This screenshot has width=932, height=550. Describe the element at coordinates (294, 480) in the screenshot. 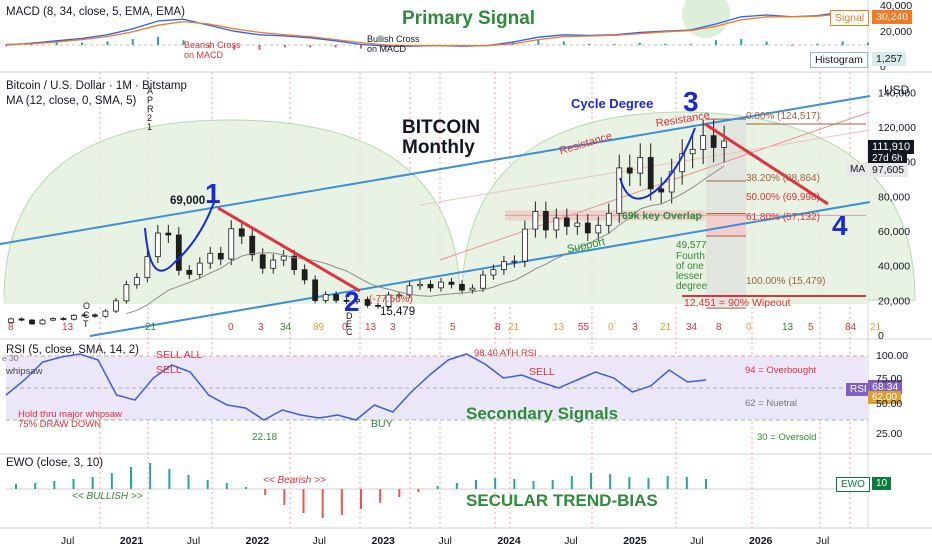

I see `ewo-bearish-label: << Bearish >>` at that location.